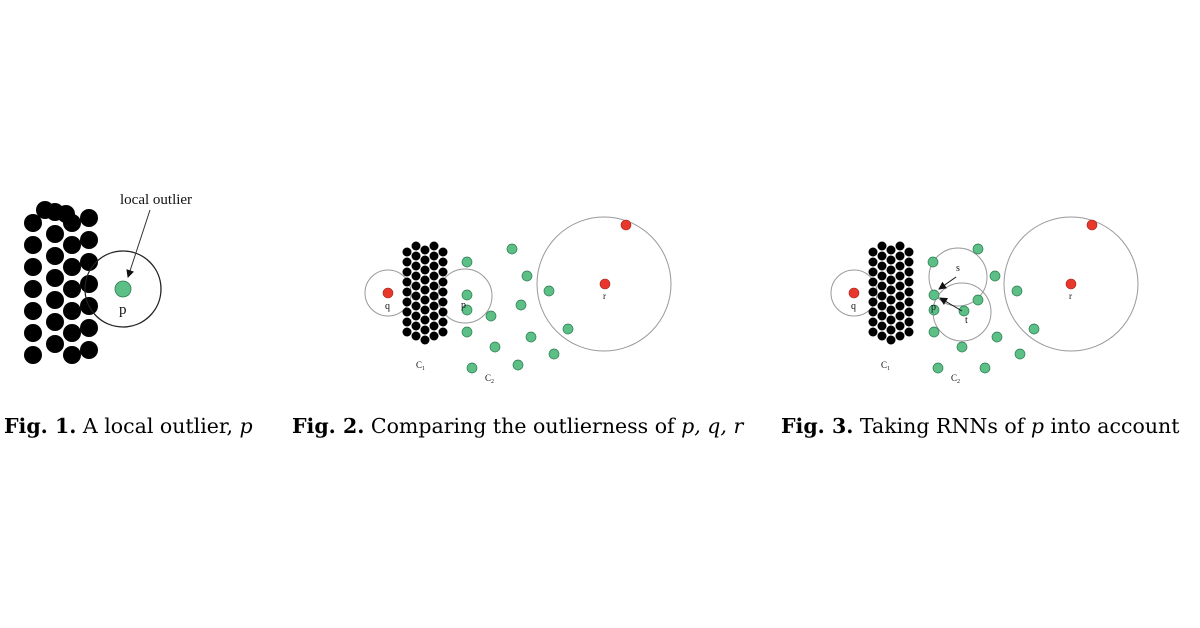 The height and width of the screenshot is (628, 1200). Describe the element at coordinates (1070, 296) in the screenshot. I see `figure-3-label-r: r` at that location.